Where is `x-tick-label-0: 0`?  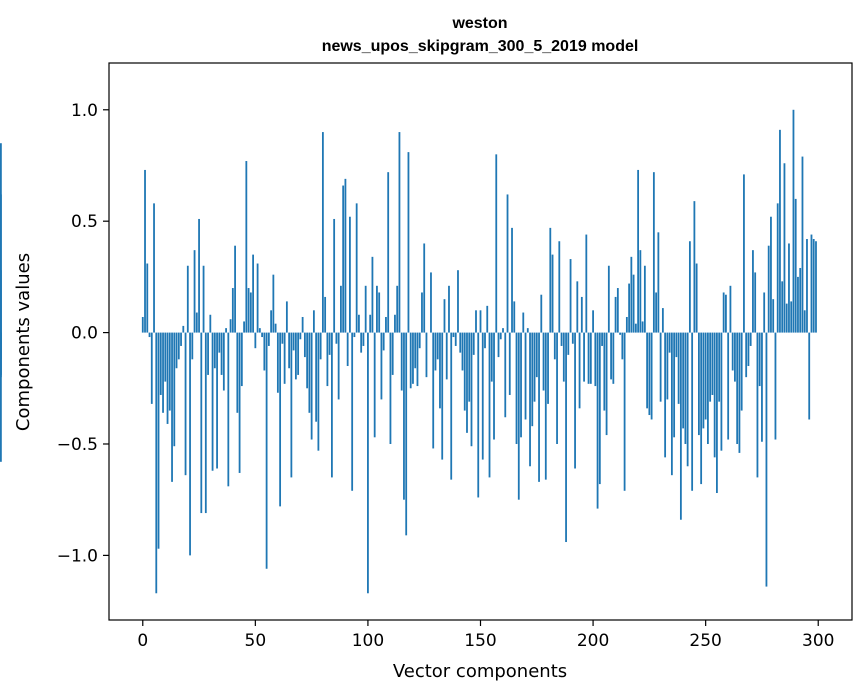
x-tick-label-0: 0 is located at coordinates (142, 641).